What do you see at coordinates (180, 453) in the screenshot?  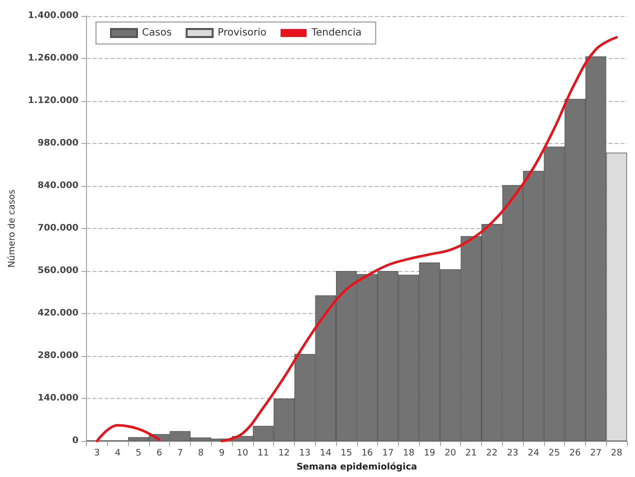 I see `x-tick-label: 7` at bounding box center [180, 453].